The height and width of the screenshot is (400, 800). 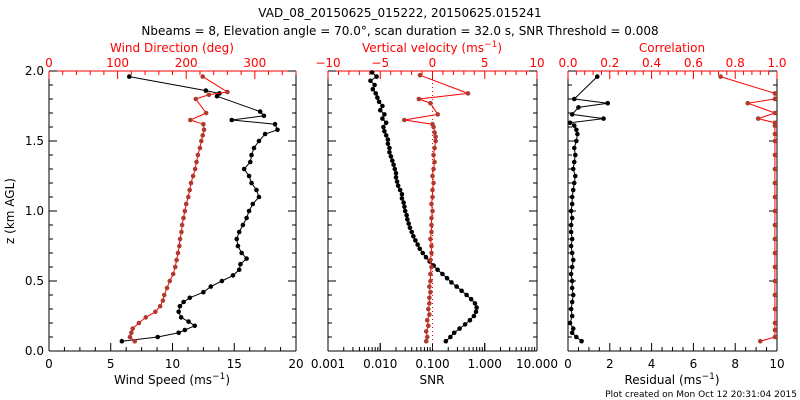 What do you see at coordinates (295, 364) in the screenshot?
I see `x-tick-label: 20` at bounding box center [295, 364].